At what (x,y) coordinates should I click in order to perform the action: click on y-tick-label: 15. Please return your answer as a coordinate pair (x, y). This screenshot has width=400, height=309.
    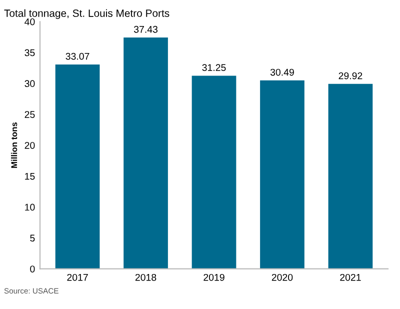
    Looking at the image, I should click on (30, 176).